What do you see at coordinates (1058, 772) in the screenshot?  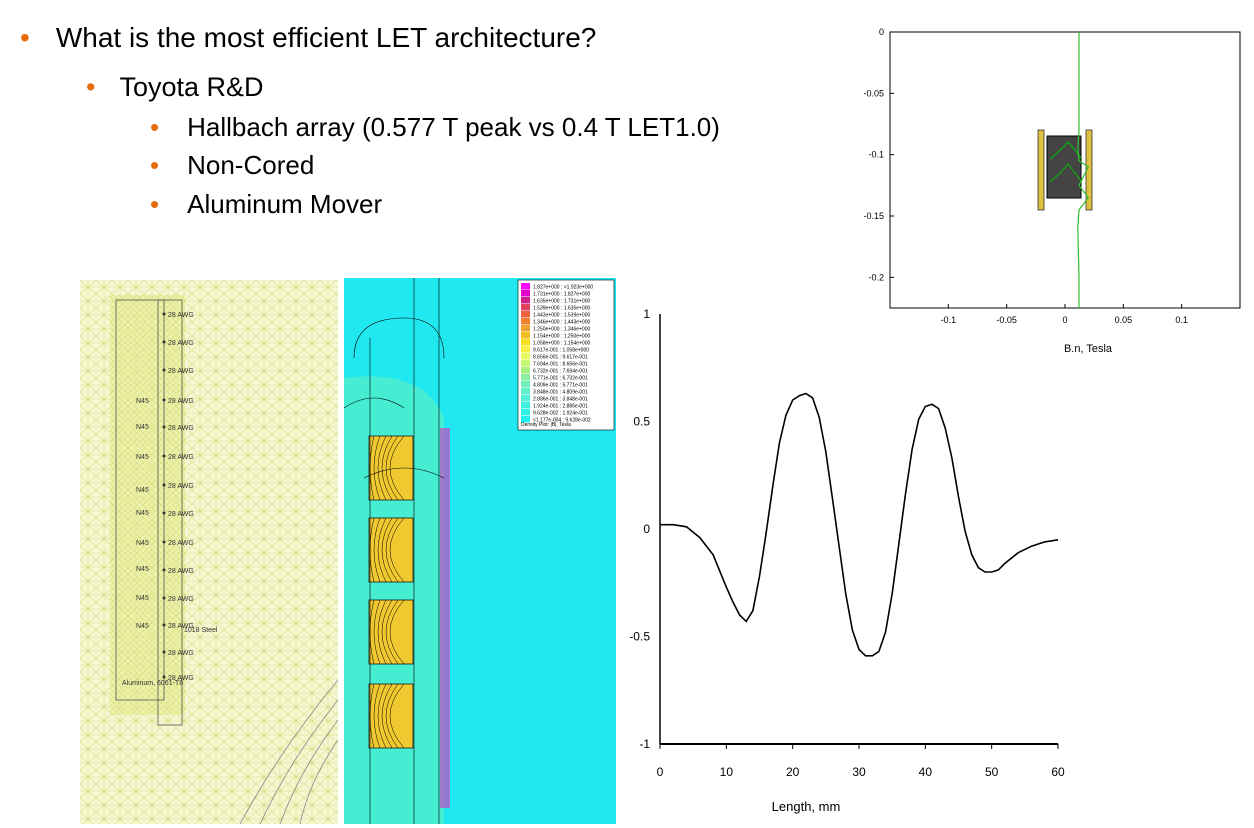 I see `length-xtick-label: 60` at bounding box center [1058, 772].